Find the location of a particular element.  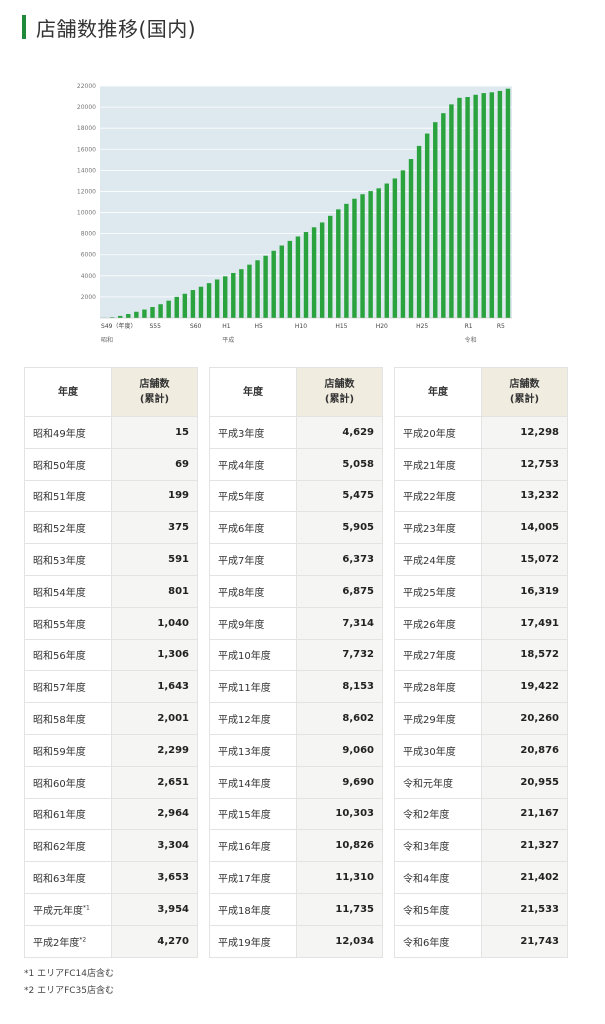

store-count-cell: 7,314 is located at coordinates (339, 623).